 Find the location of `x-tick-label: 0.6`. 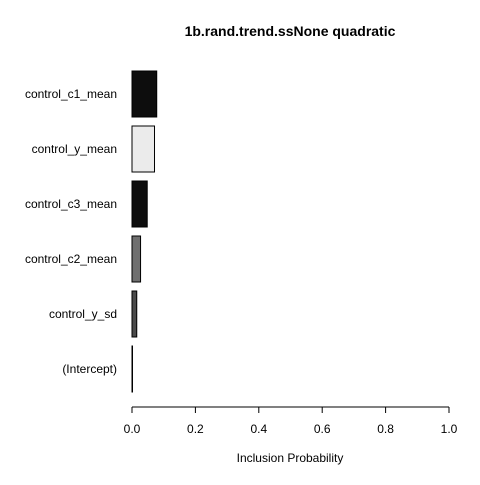

x-tick-label: 0.6 is located at coordinates (322, 429).